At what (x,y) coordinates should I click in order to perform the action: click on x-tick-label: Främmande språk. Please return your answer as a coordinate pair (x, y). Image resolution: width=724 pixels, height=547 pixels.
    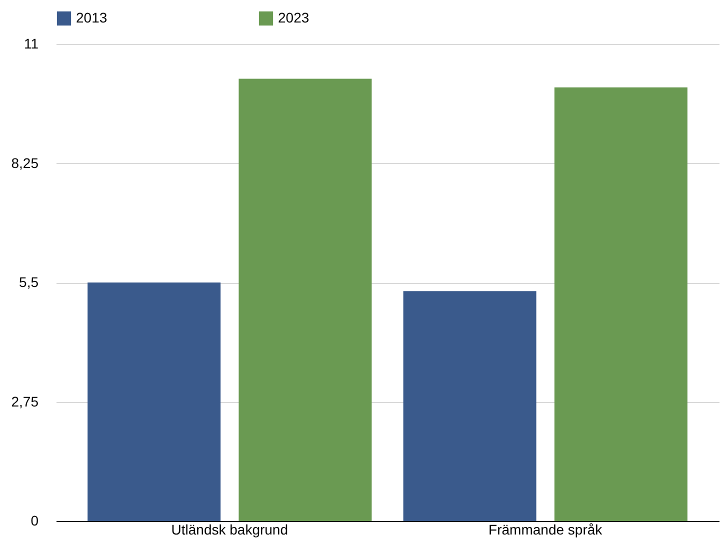
    Looking at the image, I should click on (546, 530).